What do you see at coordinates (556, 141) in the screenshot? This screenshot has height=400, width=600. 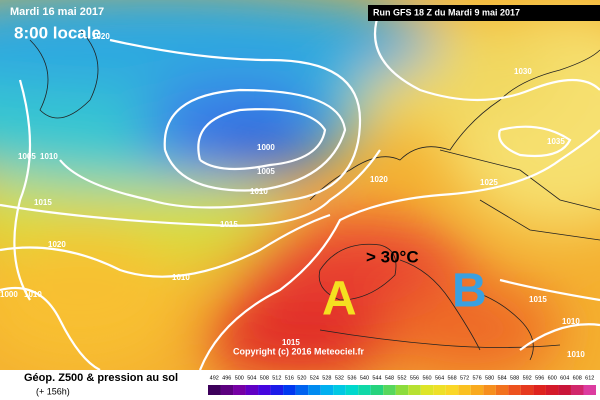 I see `isobar-label: 1035` at bounding box center [556, 141].